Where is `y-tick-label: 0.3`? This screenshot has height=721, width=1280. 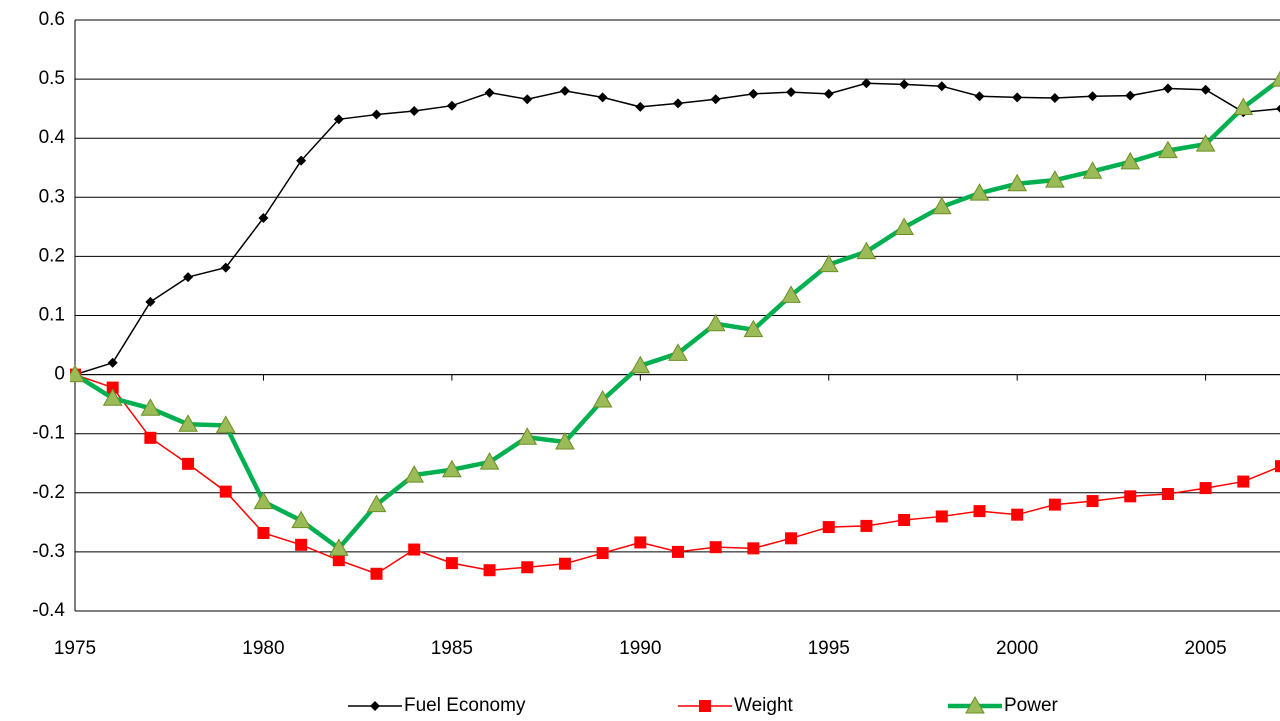 y-tick-label: 0.3 is located at coordinates (52, 196).